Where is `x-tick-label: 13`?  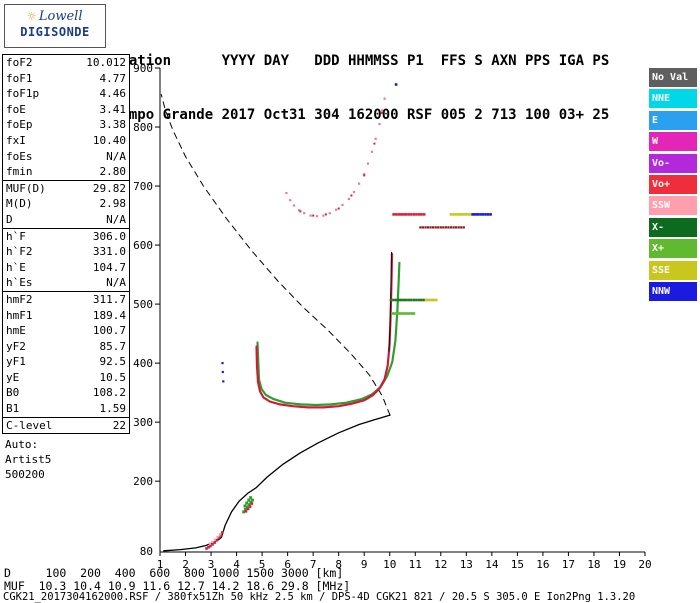
x-tick-label: 13 is located at coordinates (466, 564).